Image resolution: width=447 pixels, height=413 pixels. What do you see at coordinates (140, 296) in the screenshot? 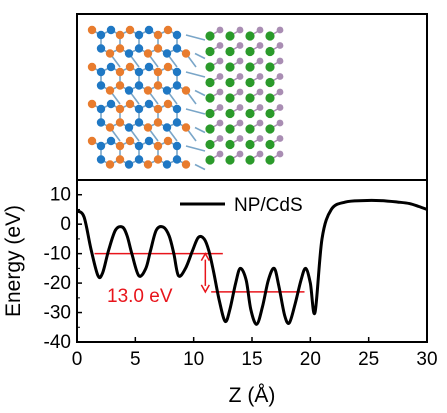
I see `gap-annotation: 13.0 eV` at bounding box center [140, 296].